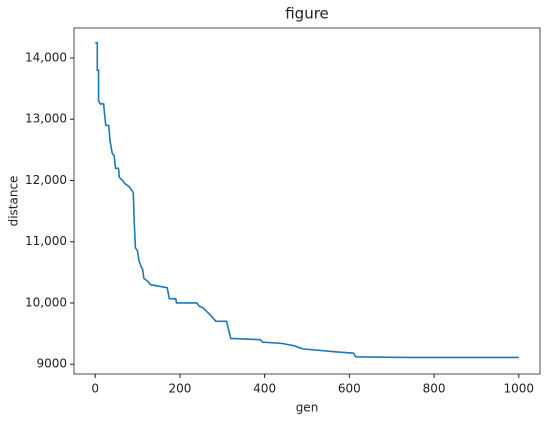 This screenshot has width=550, height=422. What do you see at coordinates (307, 14) in the screenshot?
I see `chart-title: figure` at bounding box center [307, 14].